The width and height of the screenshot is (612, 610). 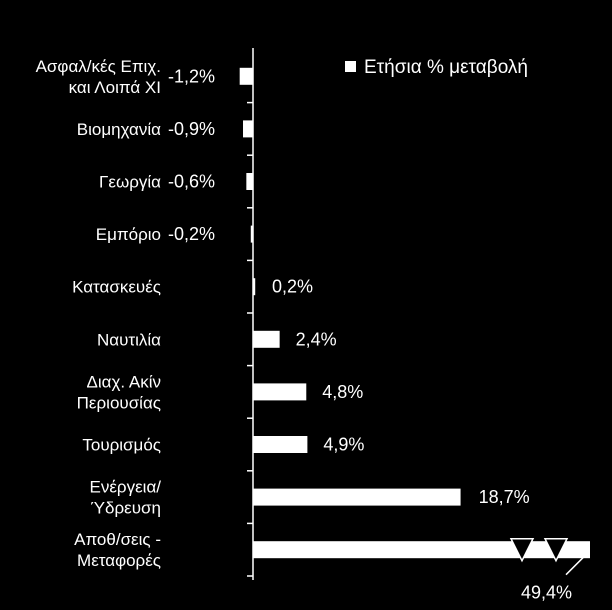 I want to click on category-label: Βιομηχανία, so click(x=119, y=129).